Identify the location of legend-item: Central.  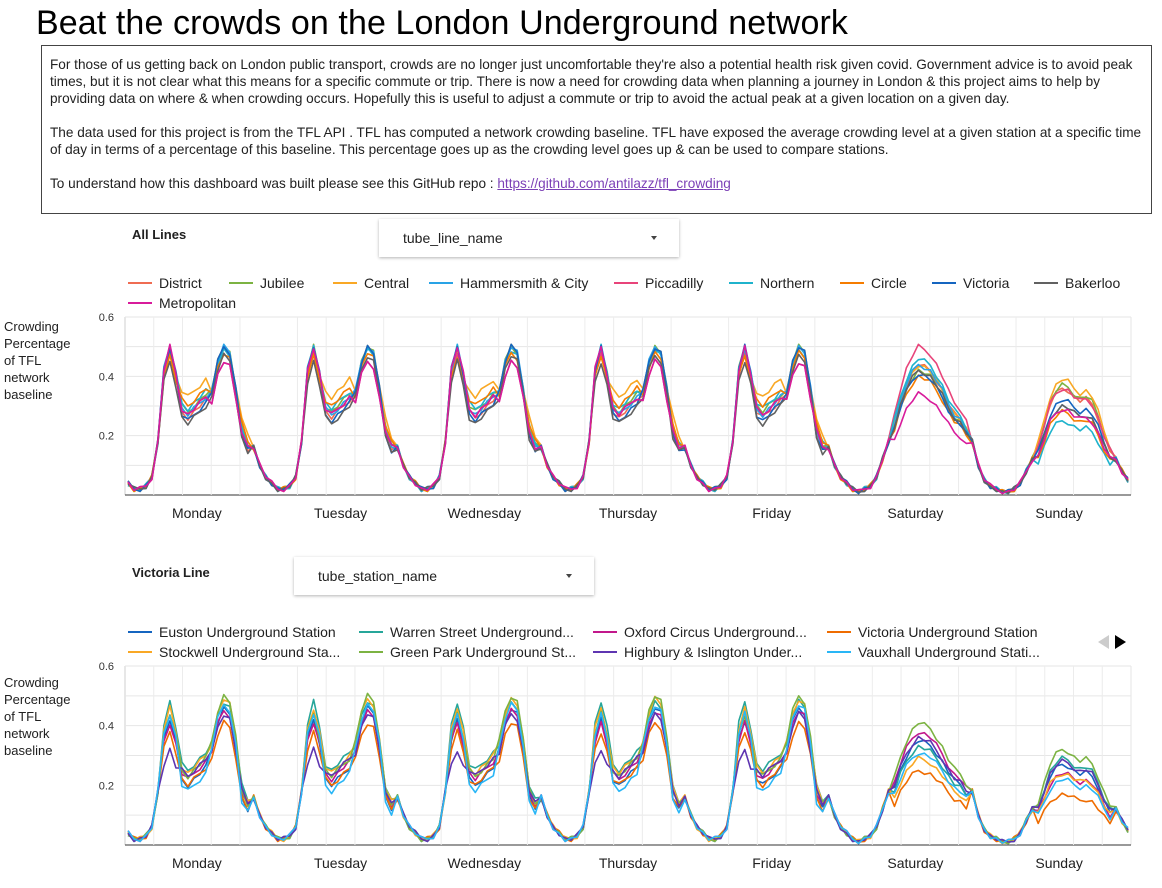
(371, 283).